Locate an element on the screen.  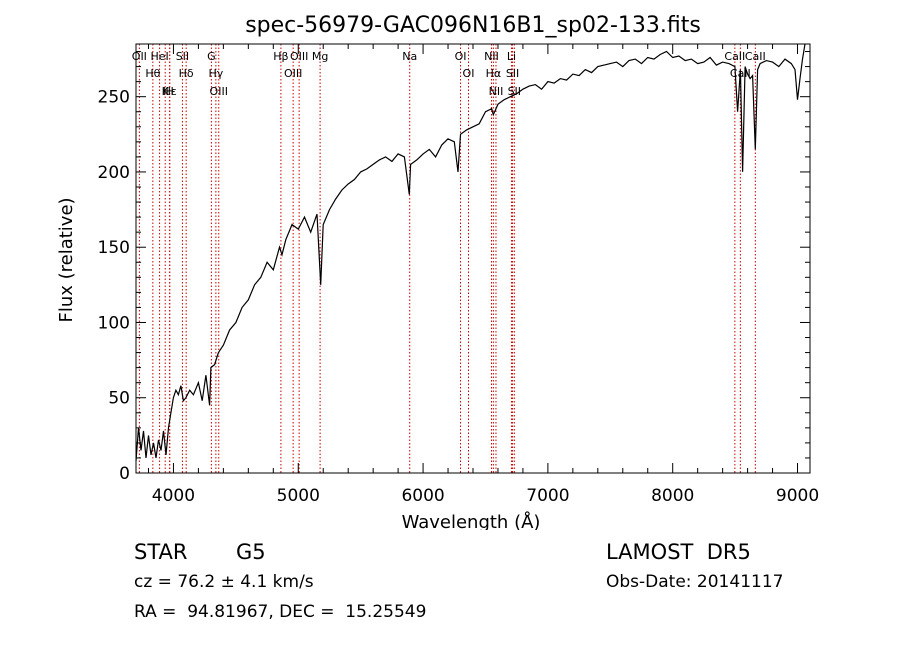
y-tick-label: 250 is located at coordinates (114, 98).